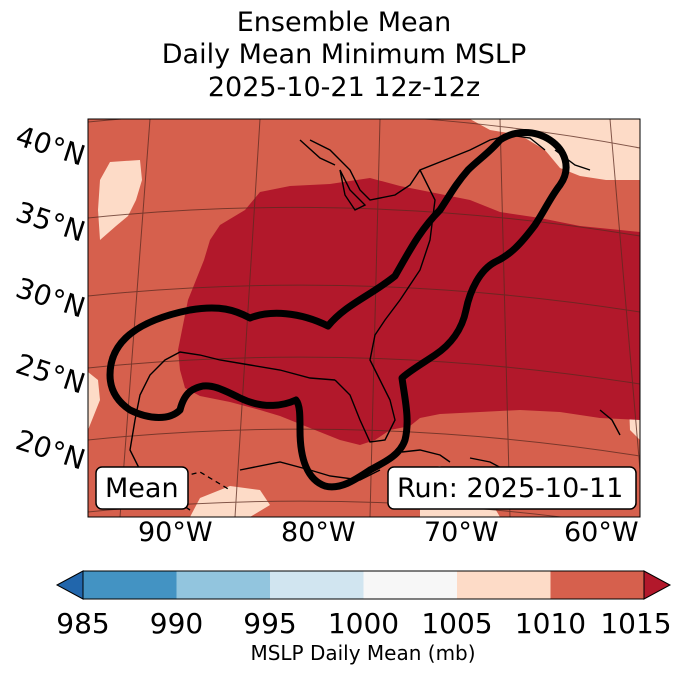 This screenshot has height=674, width=688. I want to click on colorbar-tick-1005: 1005, so click(456, 623).